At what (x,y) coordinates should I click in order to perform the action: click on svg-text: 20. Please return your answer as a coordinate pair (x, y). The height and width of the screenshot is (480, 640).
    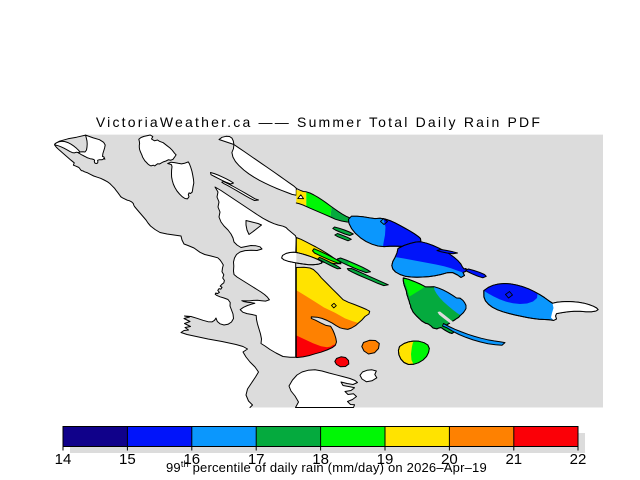
    Looking at the image, I should click on (449, 459).